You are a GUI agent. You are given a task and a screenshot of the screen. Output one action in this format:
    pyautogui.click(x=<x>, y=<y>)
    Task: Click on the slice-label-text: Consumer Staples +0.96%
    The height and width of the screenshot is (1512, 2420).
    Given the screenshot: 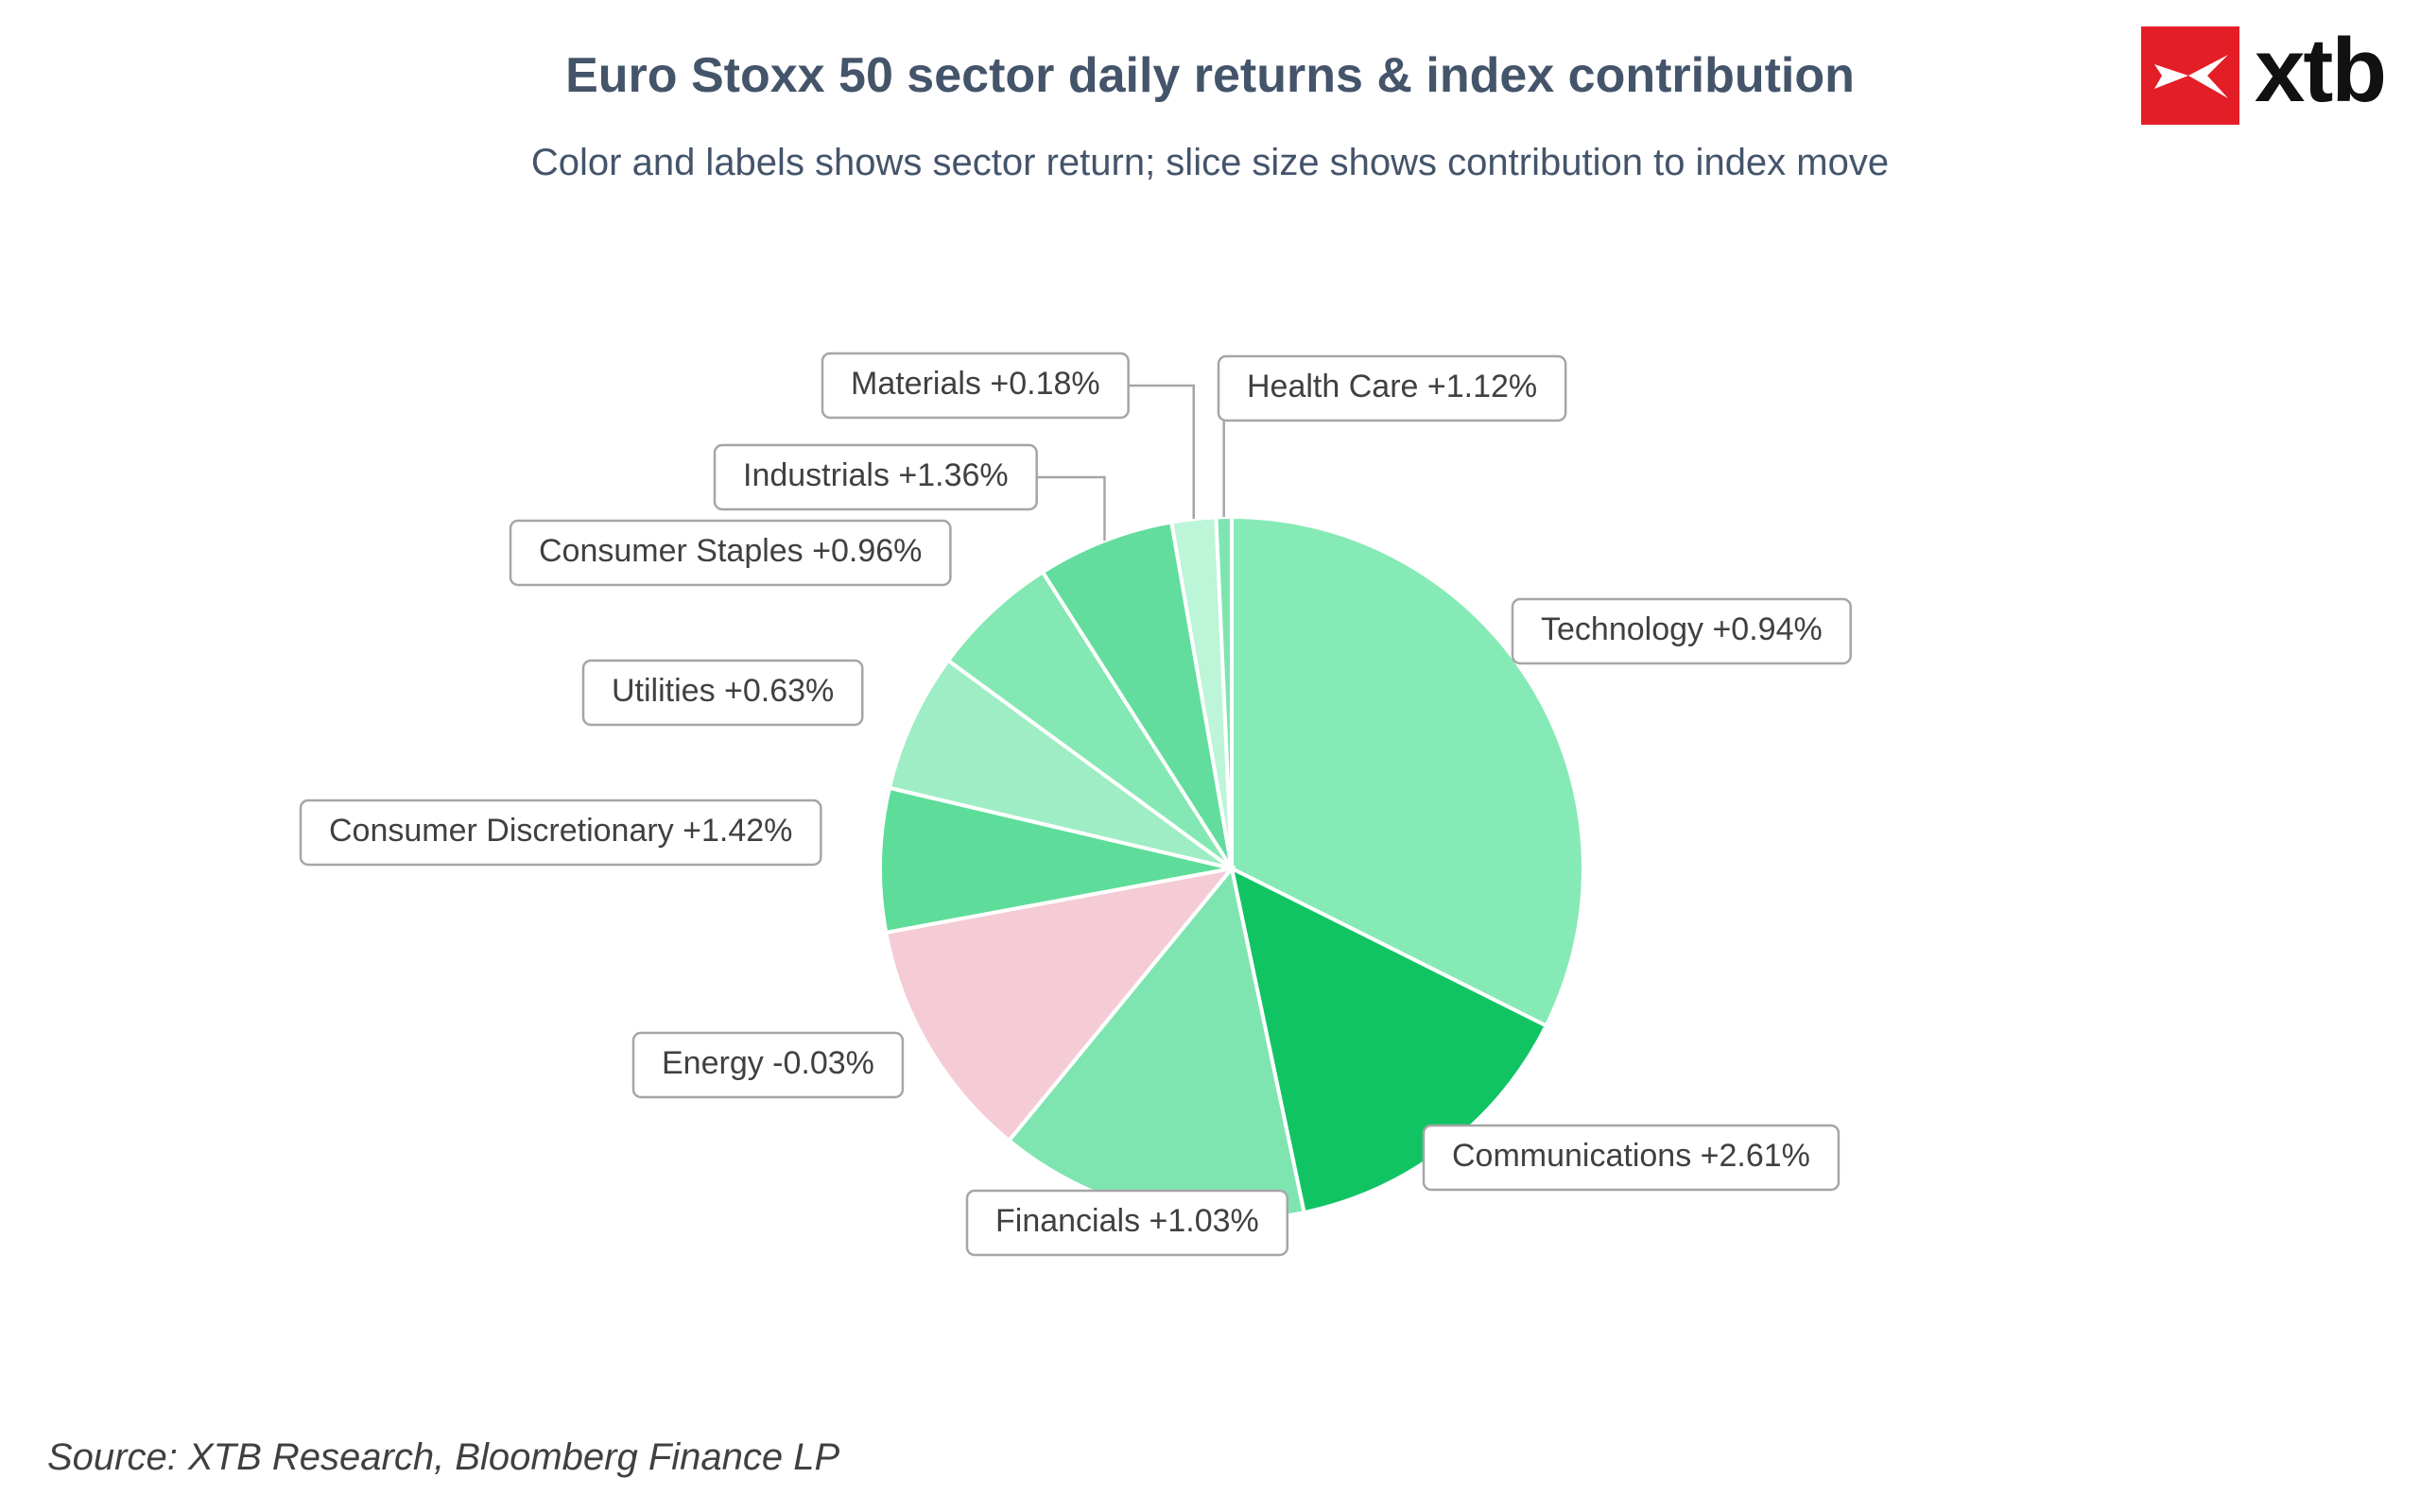 What is the action you would take?
    pyautogui.click(x=730, y=551)
    